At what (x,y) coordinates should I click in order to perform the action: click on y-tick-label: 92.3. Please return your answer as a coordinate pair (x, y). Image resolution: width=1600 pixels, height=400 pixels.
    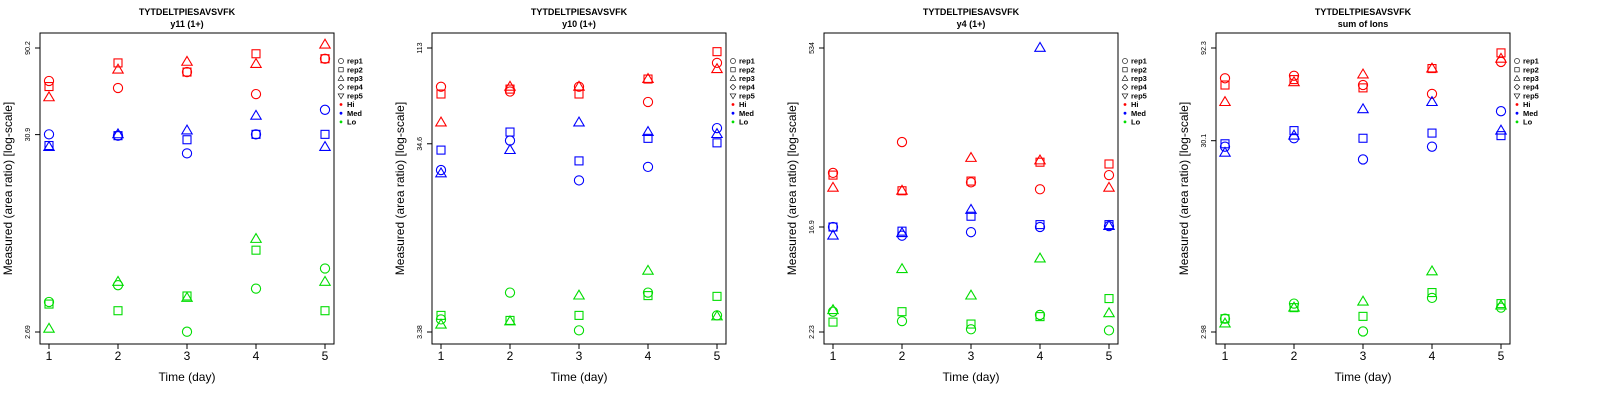
    Looking at the image, I should click on (1204, 48).